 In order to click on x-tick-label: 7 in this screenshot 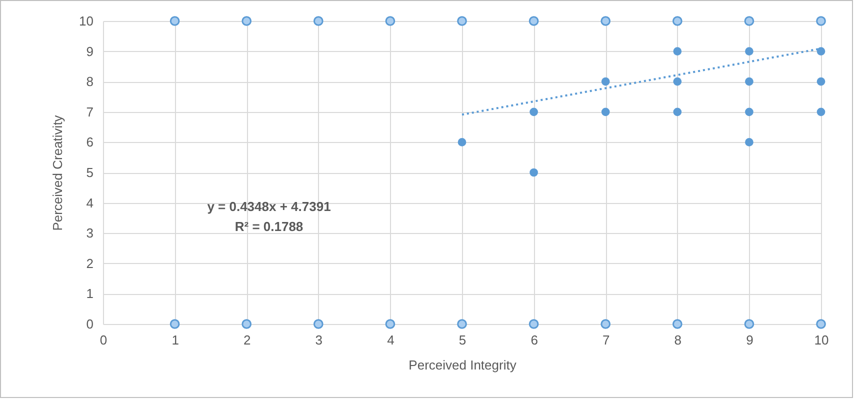, I will do `click(606, 340)`.